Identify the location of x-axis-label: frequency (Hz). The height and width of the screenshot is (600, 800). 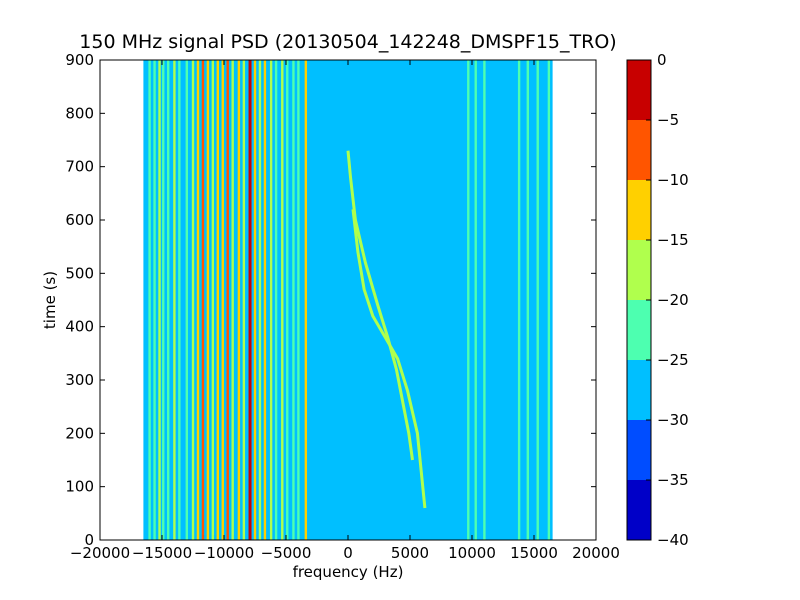
(348, 572).